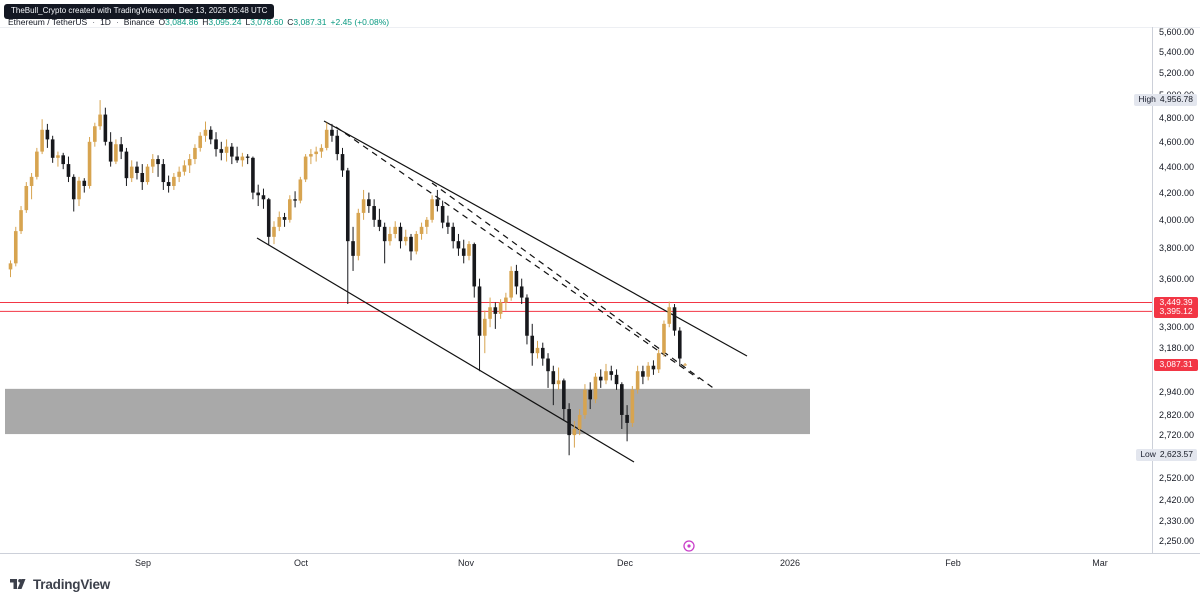  What do you see at coordinates (1177, 192) in the screenshot?
I see `price-tick-label: 4,200.00` at bounding box center [1177, 192].